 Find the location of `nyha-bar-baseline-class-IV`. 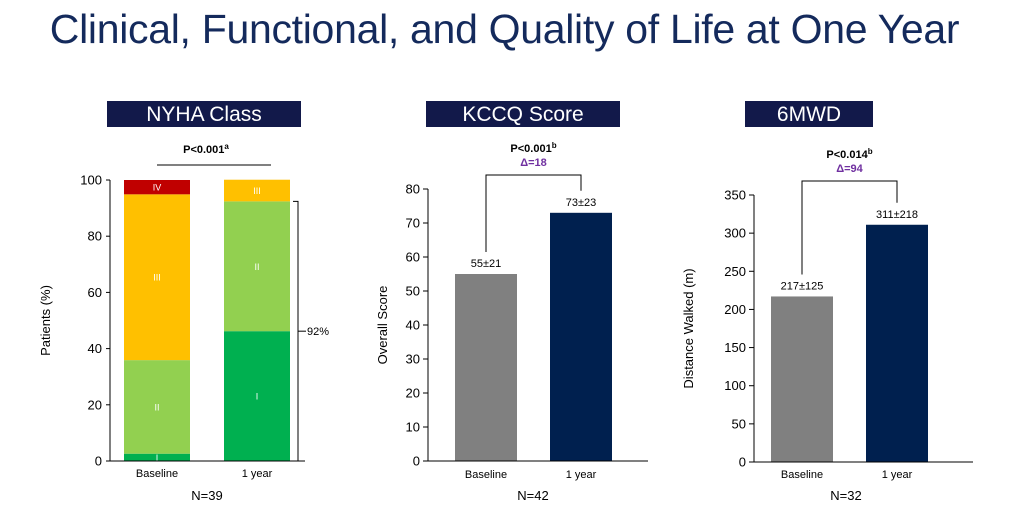

nyha-bar-baseline-class-IV is located at coordinates (157, 187).